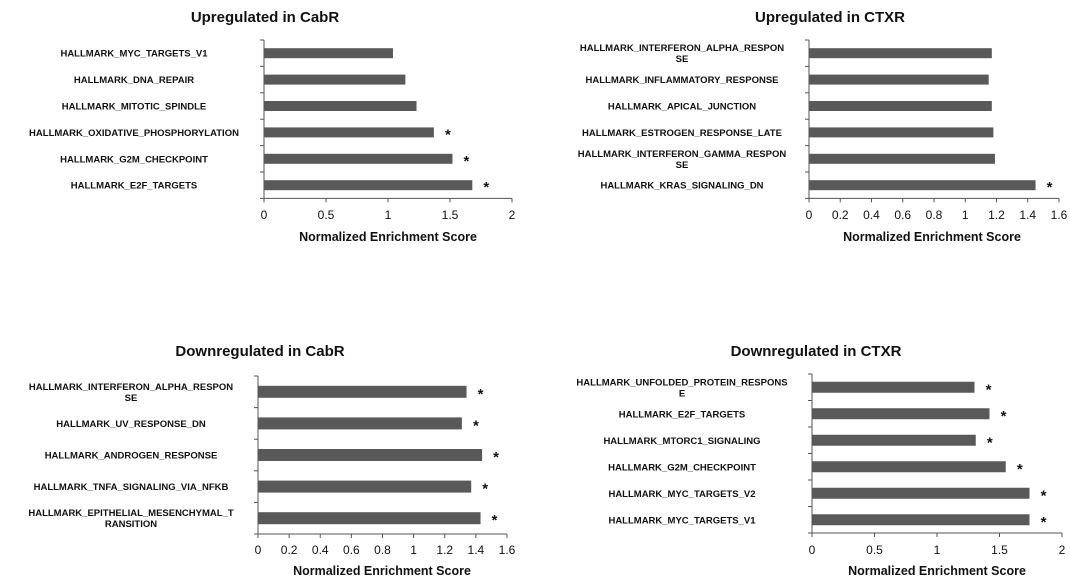 This screenshot has width=1070, height=581. I want to click on chart-4-x-tick-label: 0.5, so click(874, 550).